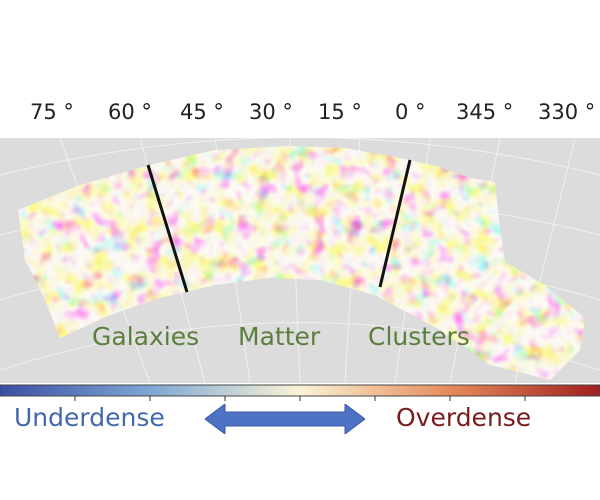  I want to click on region-label-galaxies: Galaxies, so click(145, 336).